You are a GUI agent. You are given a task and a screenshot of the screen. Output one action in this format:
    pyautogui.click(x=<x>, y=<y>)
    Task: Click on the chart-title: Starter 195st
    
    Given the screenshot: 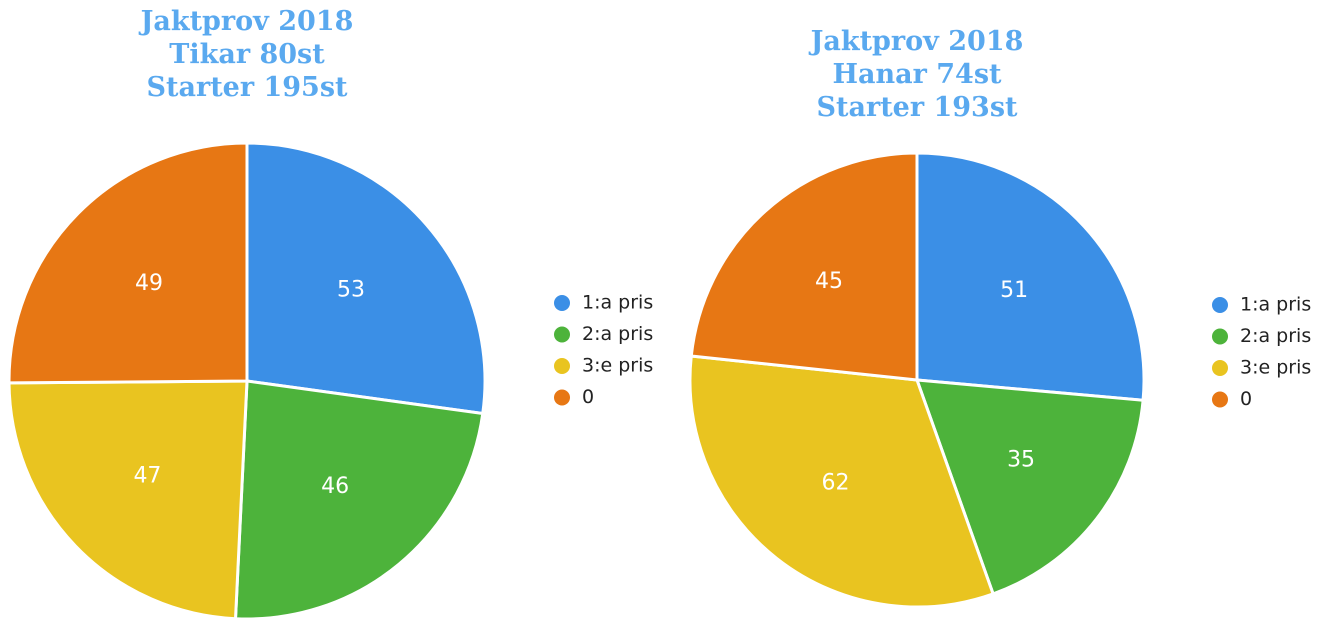 What is the action you would take?
    pyautogui.click(x=248, y=87)
    